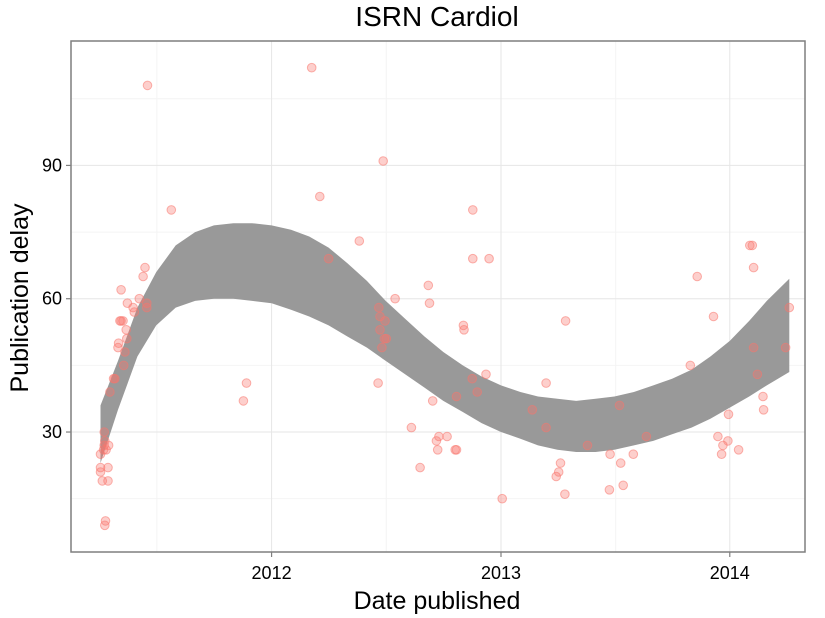  What do you see at coordinates (272, 573) in the screenshot?
I see `x-tick-label: 2012` at bounding box center [272, 573].